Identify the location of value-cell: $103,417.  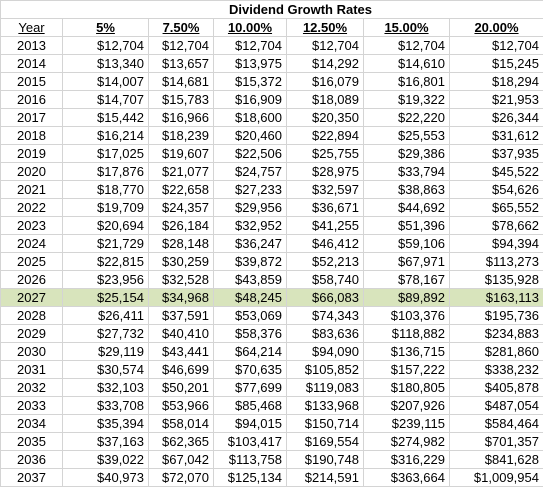
(250, 441).